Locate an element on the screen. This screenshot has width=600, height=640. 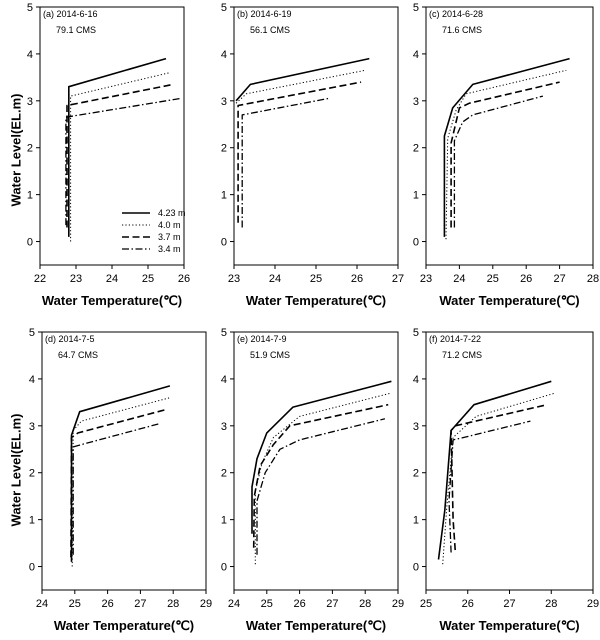
x-tick-label: 22 is located at coordinates (40, 279).